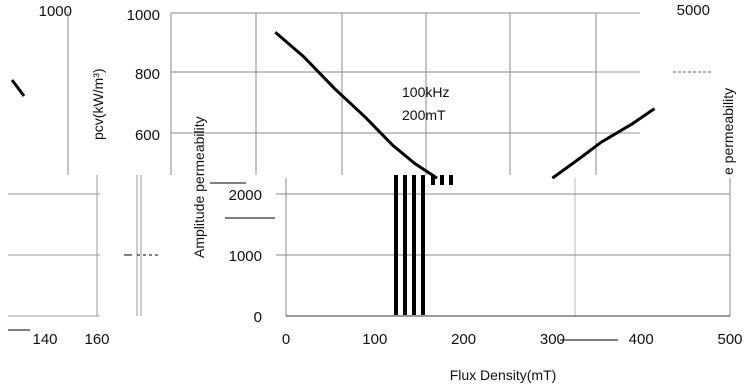 The image size is (744, 391). I want to click on freq-annotation: 100kHz, so click(425, 92).